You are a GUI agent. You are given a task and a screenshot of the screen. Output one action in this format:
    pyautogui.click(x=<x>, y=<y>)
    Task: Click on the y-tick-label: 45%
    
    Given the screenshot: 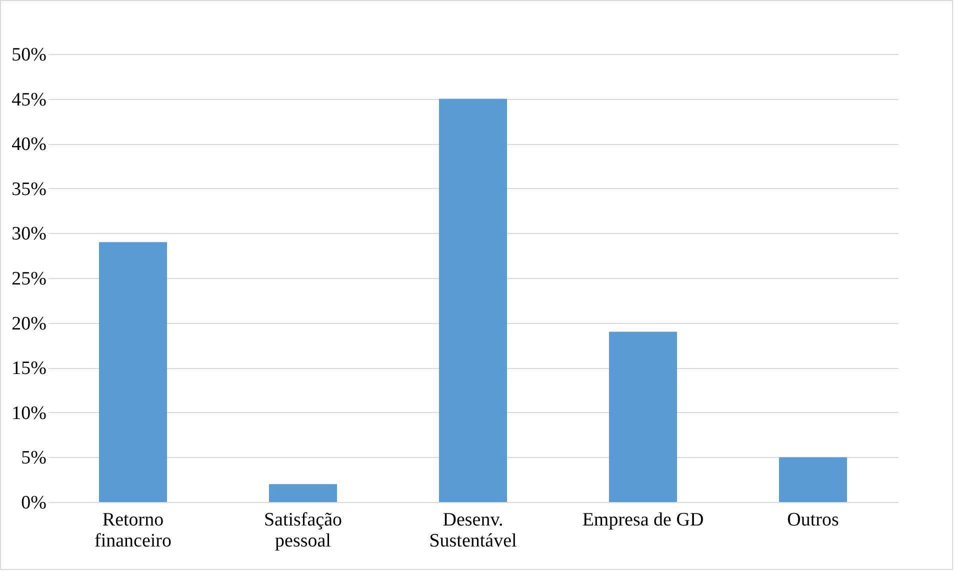 What is the action you would take?
    pyautogui.click(x=29, y=99)
    